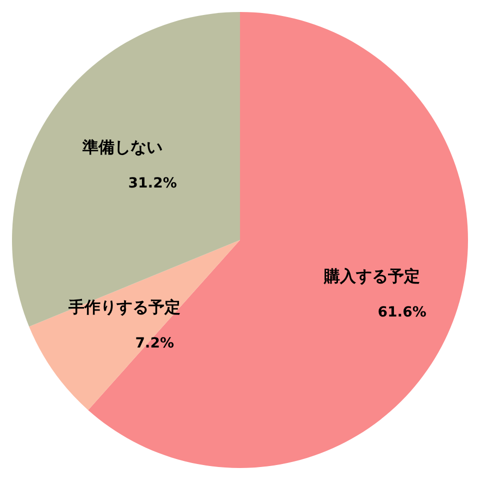  I want to click on slice-label: 手作りする予定, so click(124, 307).